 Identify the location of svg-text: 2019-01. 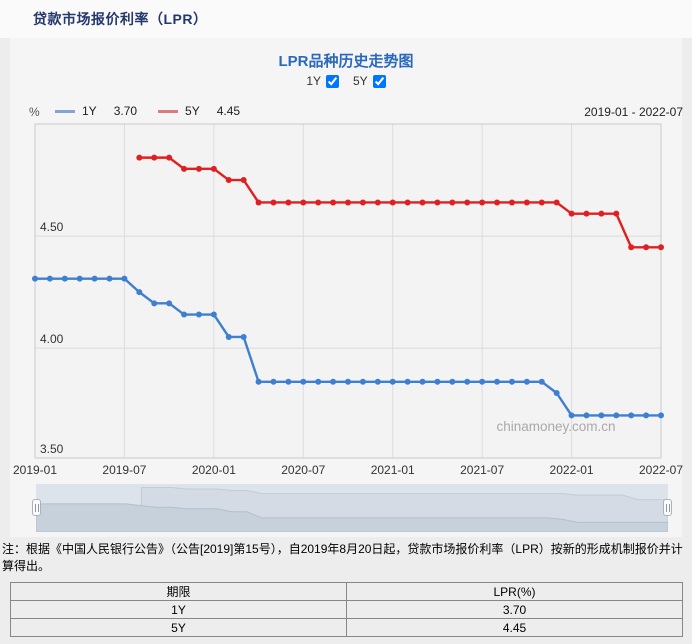
(35, 470).